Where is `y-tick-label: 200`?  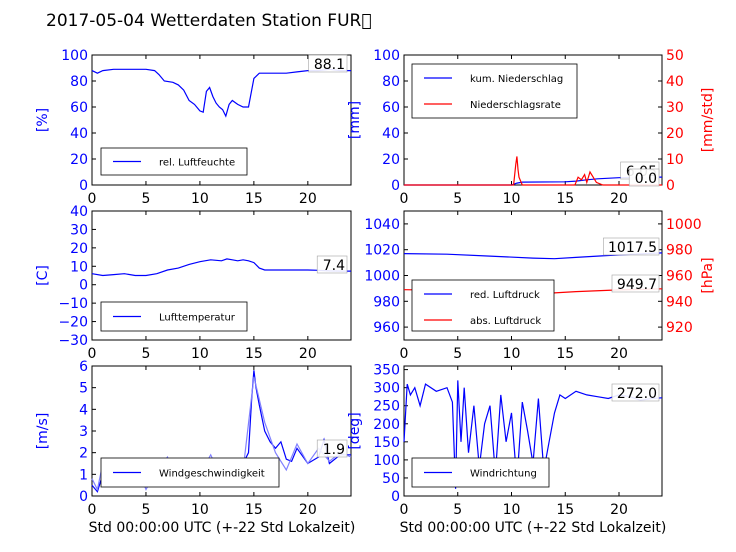 y-tick-label: 200 is located at coordinates (386, 425).